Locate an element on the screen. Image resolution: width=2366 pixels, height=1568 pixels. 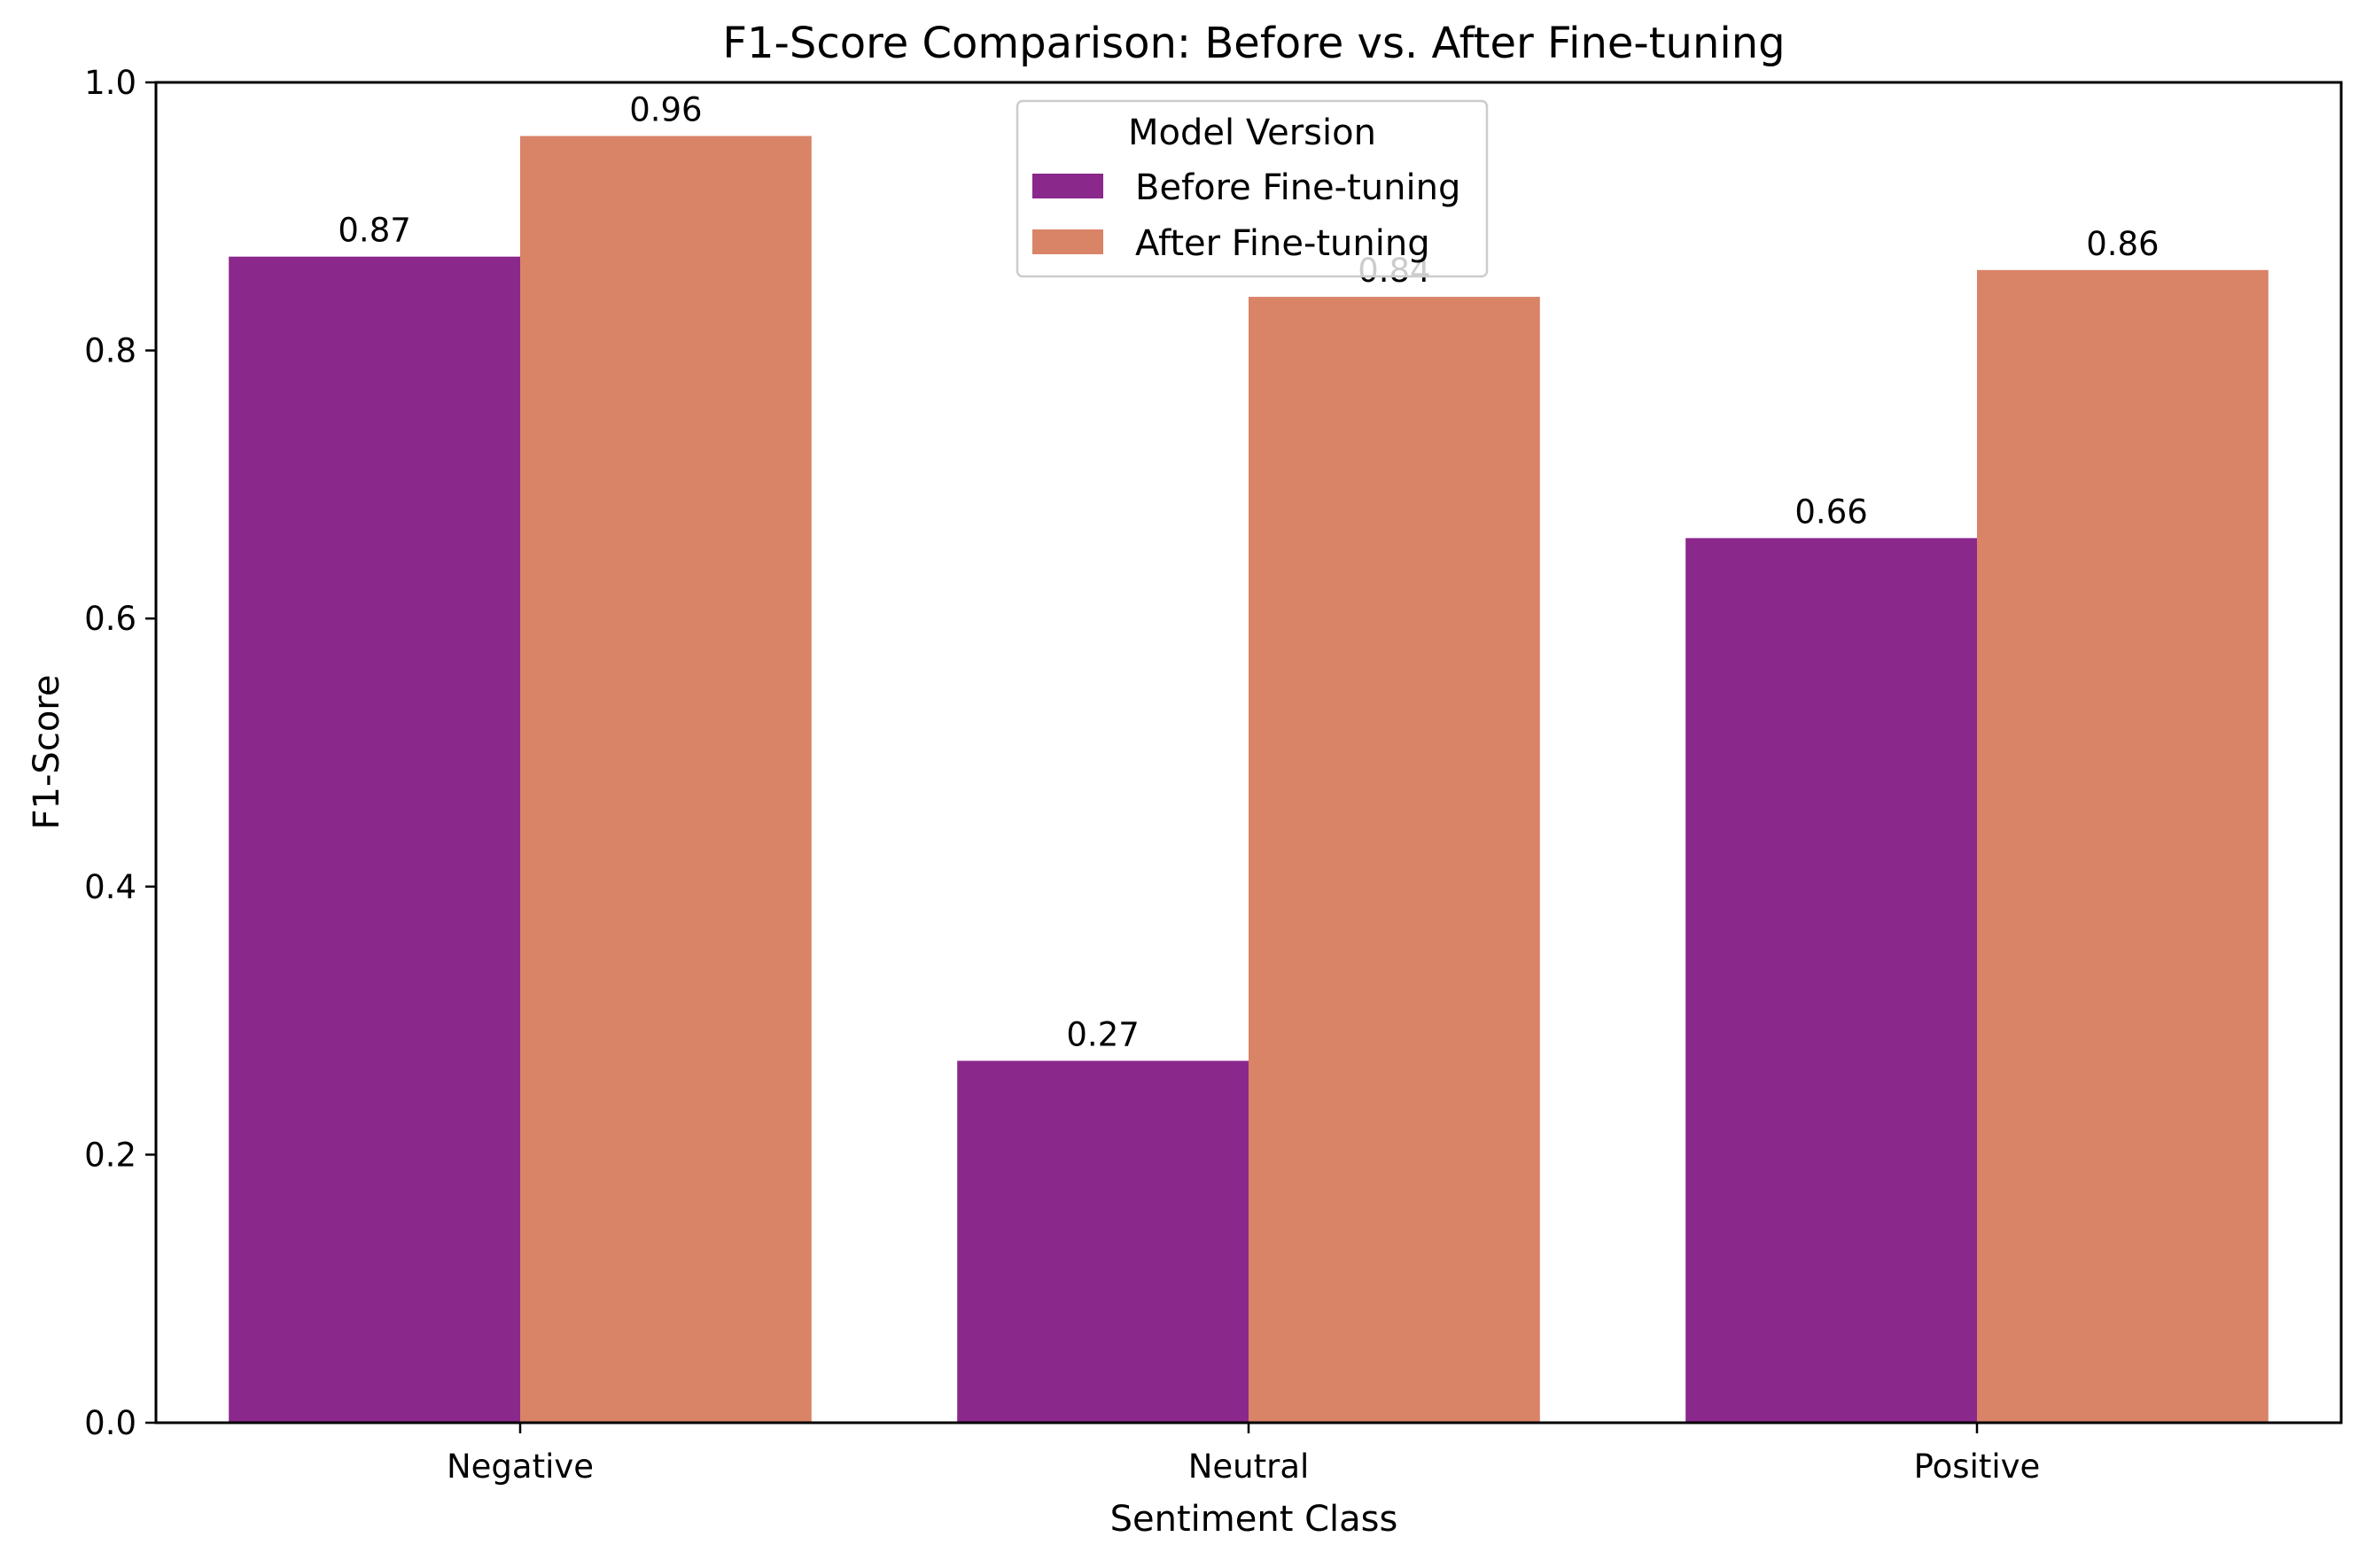
legend-label-before: Before Fine-tuning is located at coordinates (1297, 187).